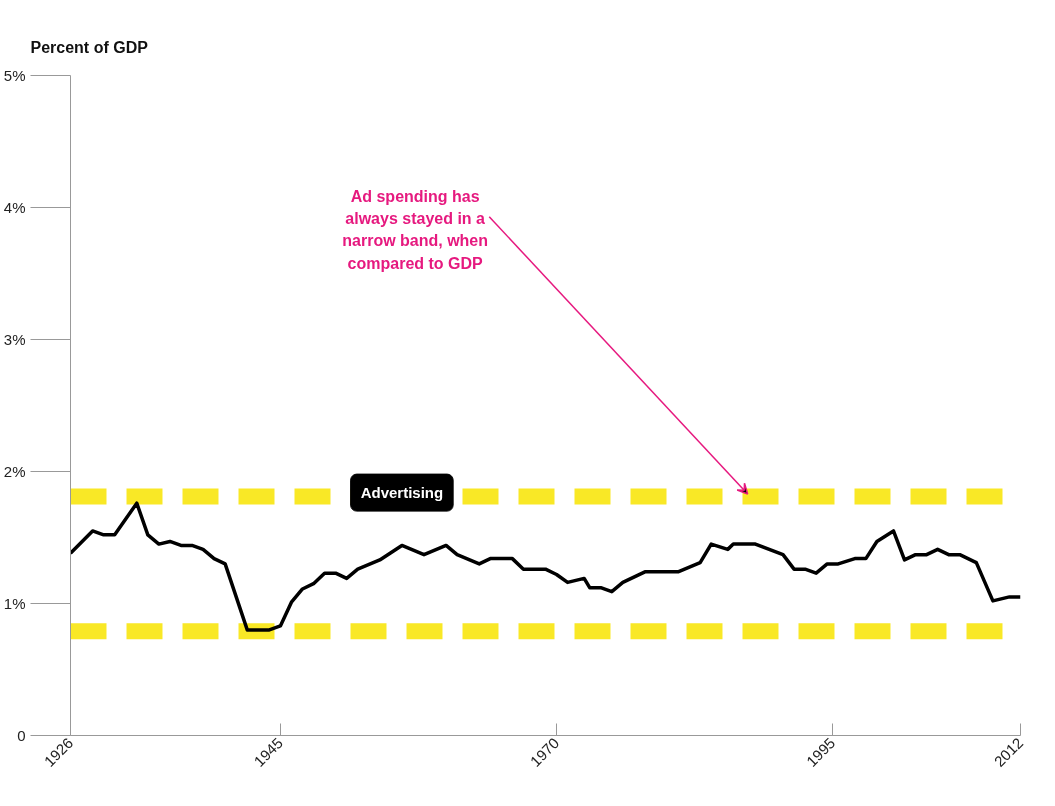 The height and width of the screenshot is (806, 1055). Describe the element at coordinates (14, 207) in the screenshot. I see `y-tick-label: 4%` at that location.